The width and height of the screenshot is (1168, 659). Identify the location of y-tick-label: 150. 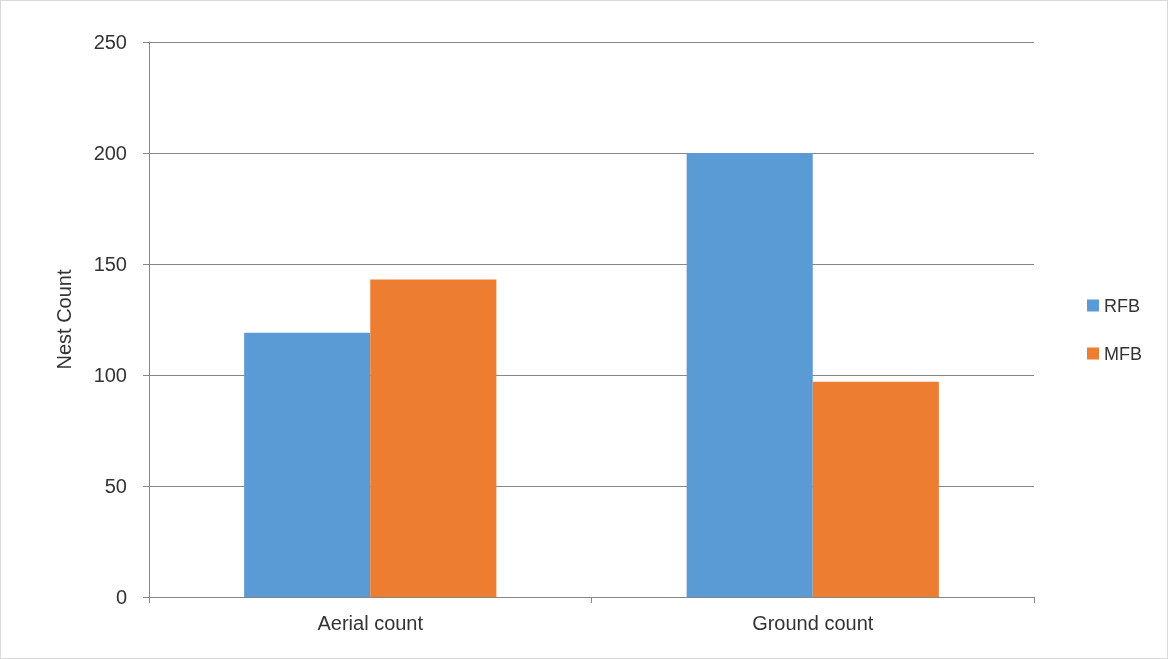
(110, 264).